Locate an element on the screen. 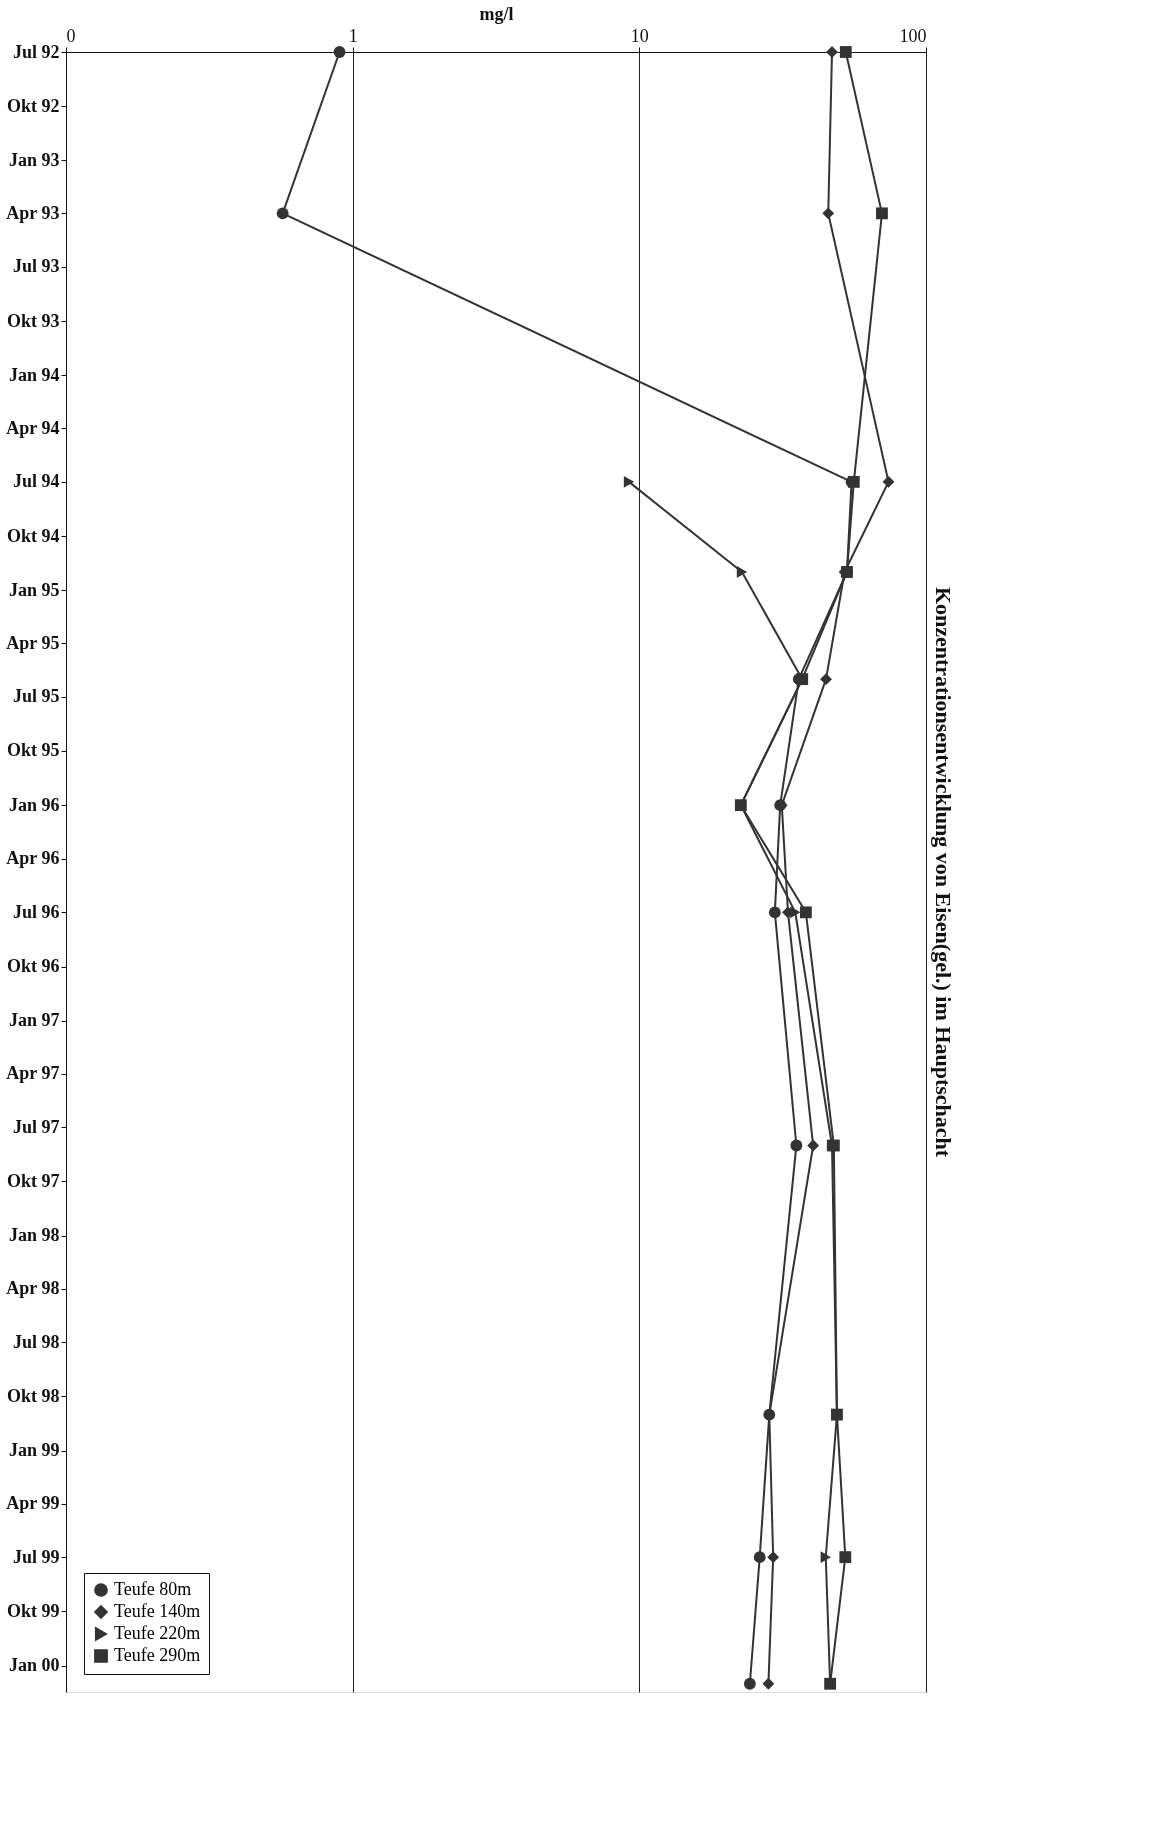  y-tick-label: Jan 95 is located at coordinates (34, 589).